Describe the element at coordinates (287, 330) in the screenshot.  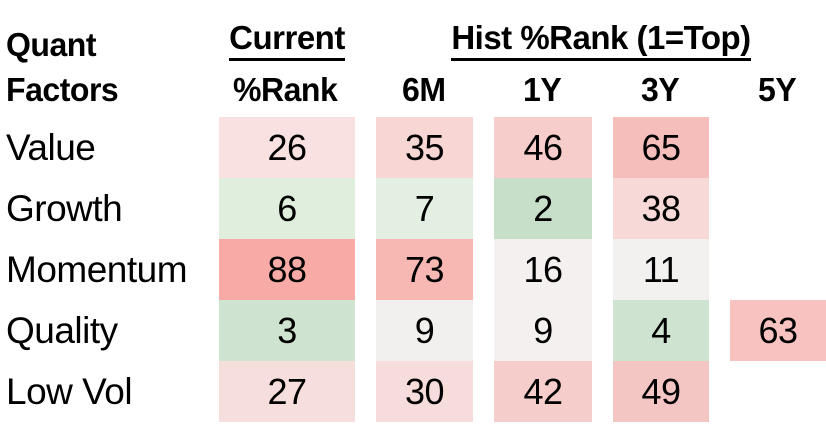
I see `cell-quality-current: 3` at that location.